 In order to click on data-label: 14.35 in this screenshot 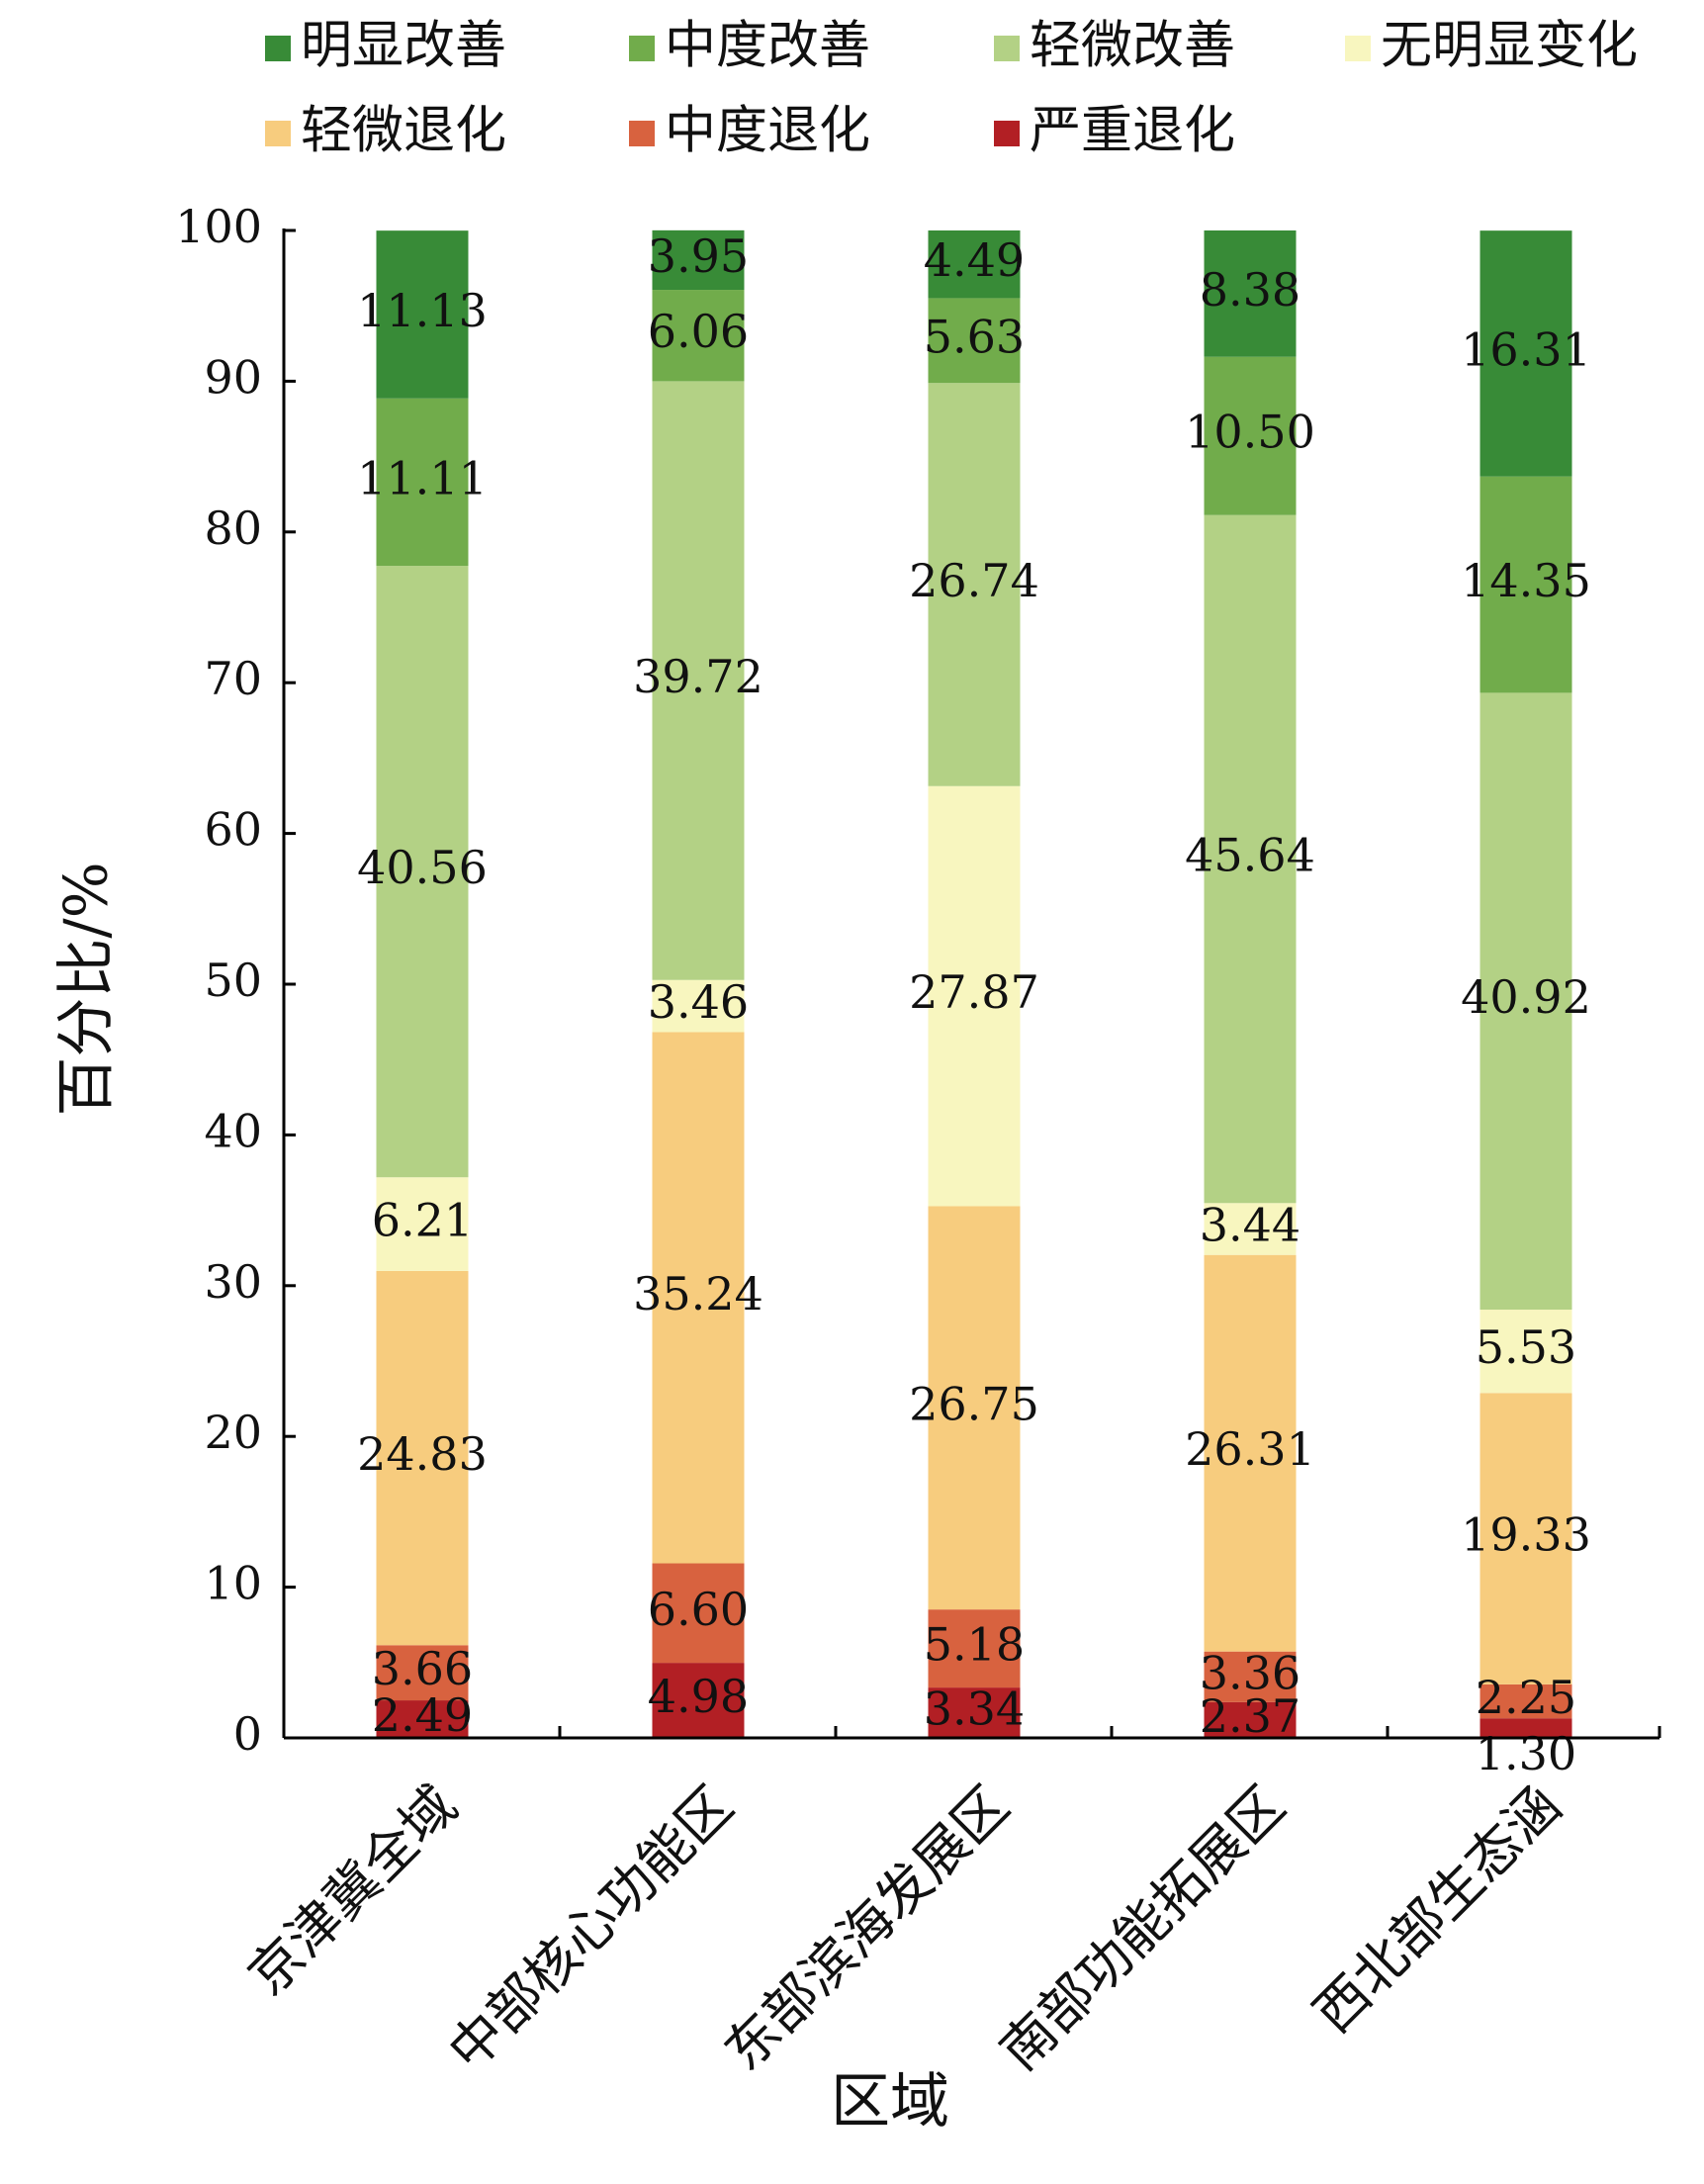, I will do `click(1526, 580)`.